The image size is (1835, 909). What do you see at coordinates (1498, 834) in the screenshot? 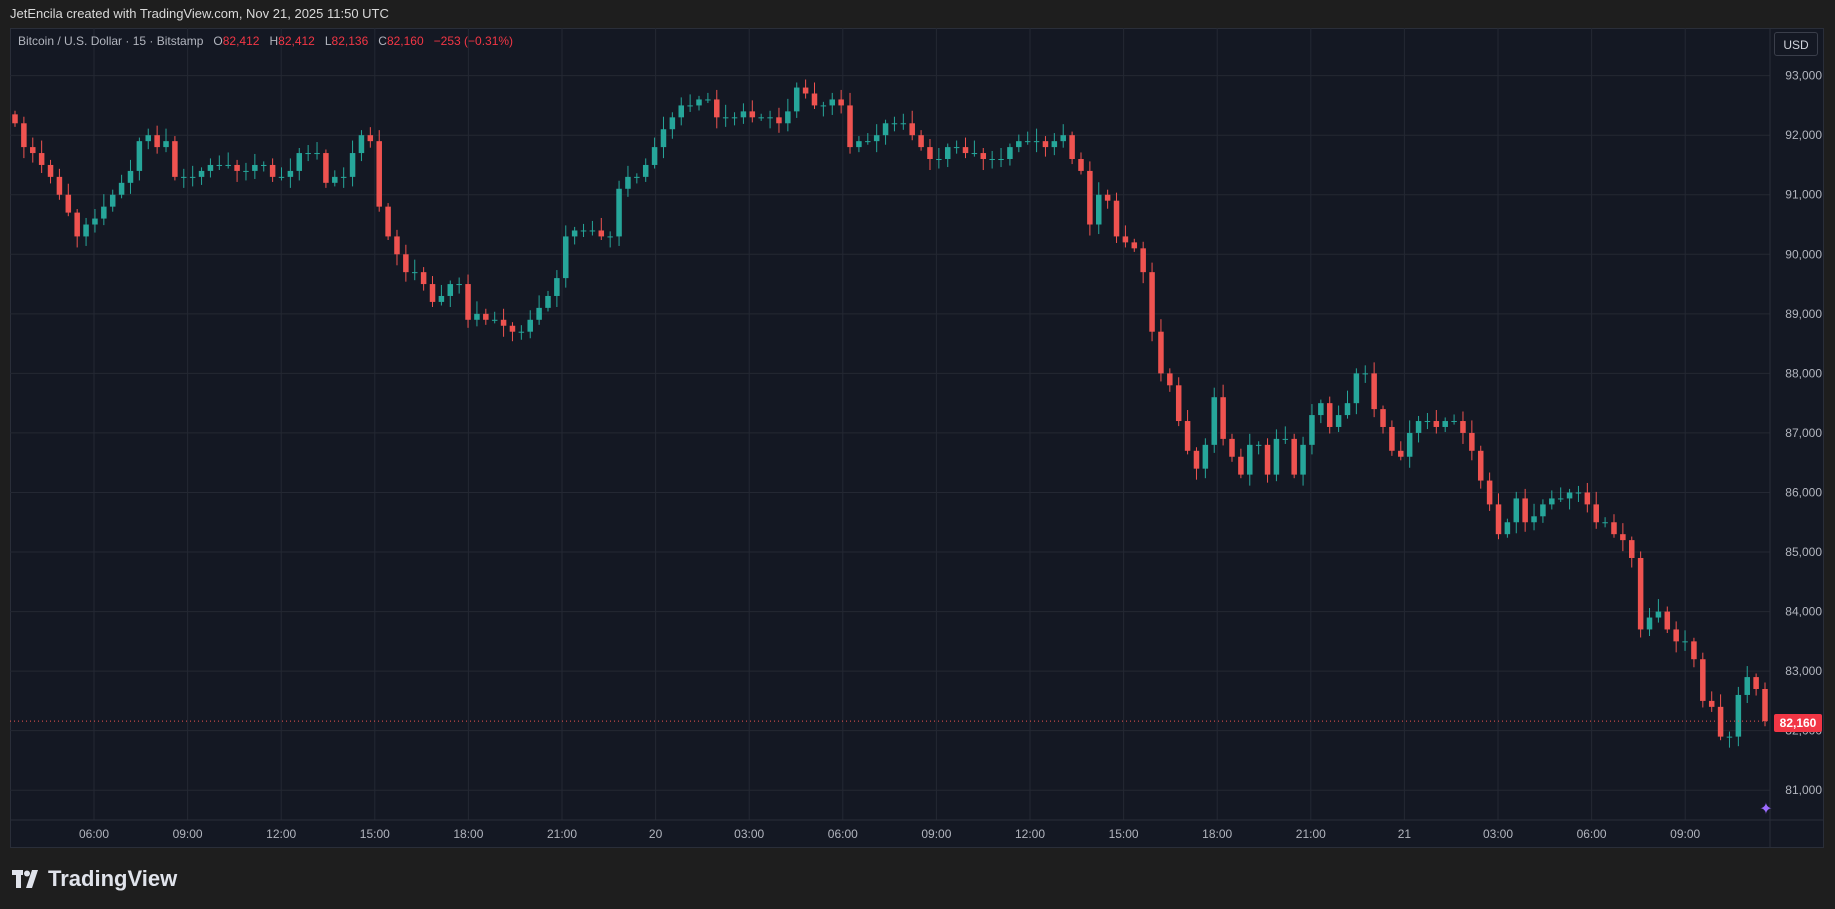
I see `x-tick-label: 03:00` at bounding box center [1498, 834].